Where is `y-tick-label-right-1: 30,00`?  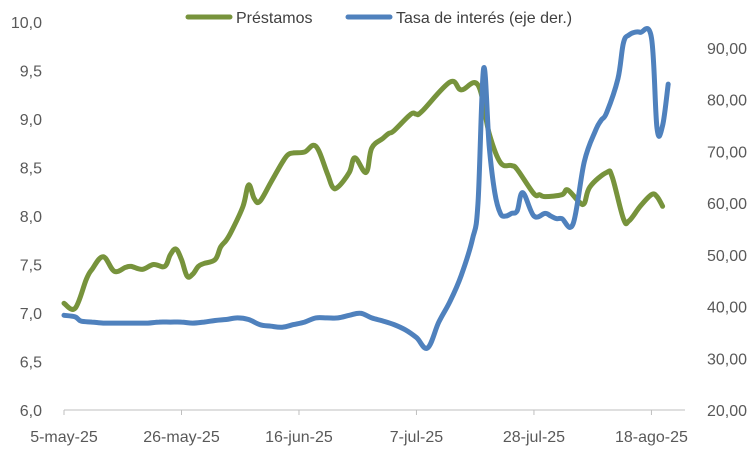
y-tick-label-right-1: 30,00 is located at coordinates (727, 359).